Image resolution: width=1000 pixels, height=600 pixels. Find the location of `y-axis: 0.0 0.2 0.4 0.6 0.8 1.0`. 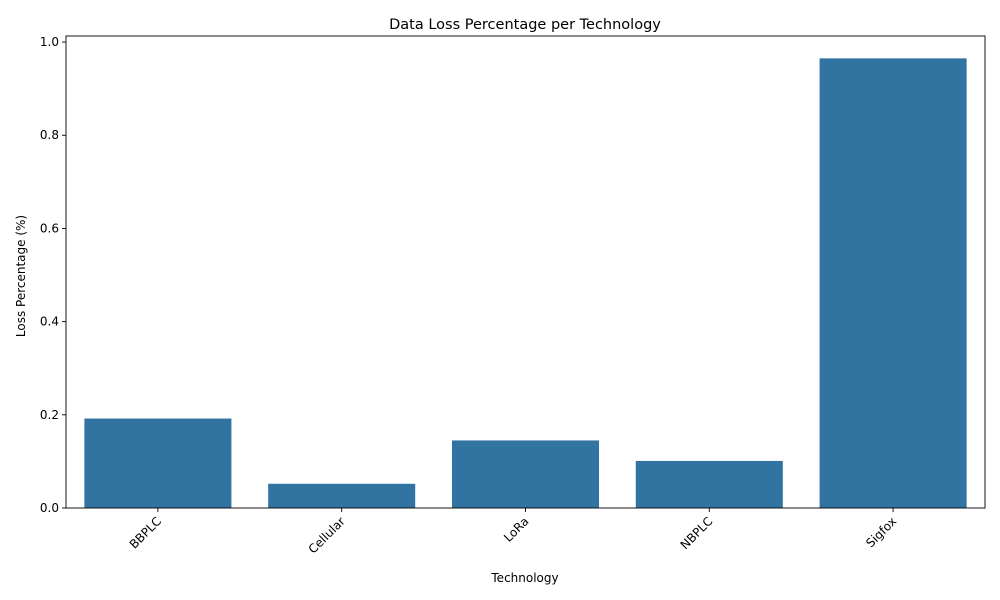

y-axis: 0.0 0.2 0.4 0.6 0.8 1.0 is located at coordinates (53, 275).